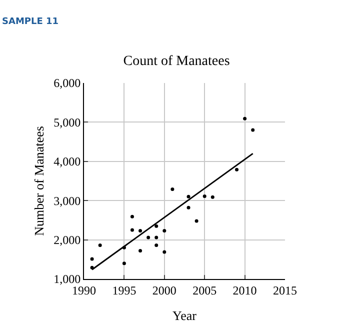  Describe the element at coordinates (67, 240) in the screenshot. I see `y-tick-label: 2,000` at that location.